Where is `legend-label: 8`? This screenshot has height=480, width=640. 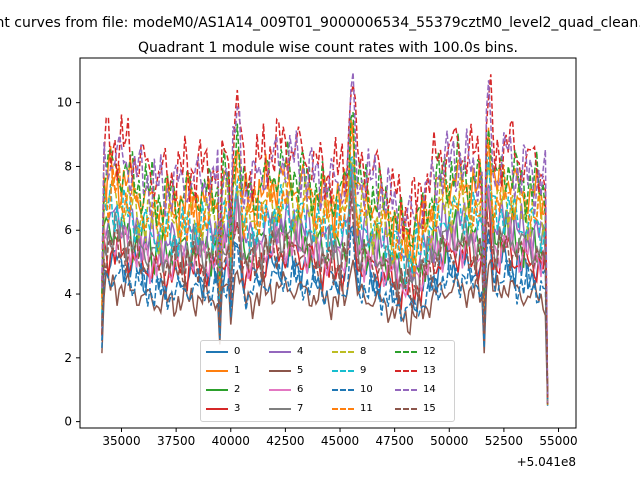
legend-label: 8 is located at coordinates (363, 351).